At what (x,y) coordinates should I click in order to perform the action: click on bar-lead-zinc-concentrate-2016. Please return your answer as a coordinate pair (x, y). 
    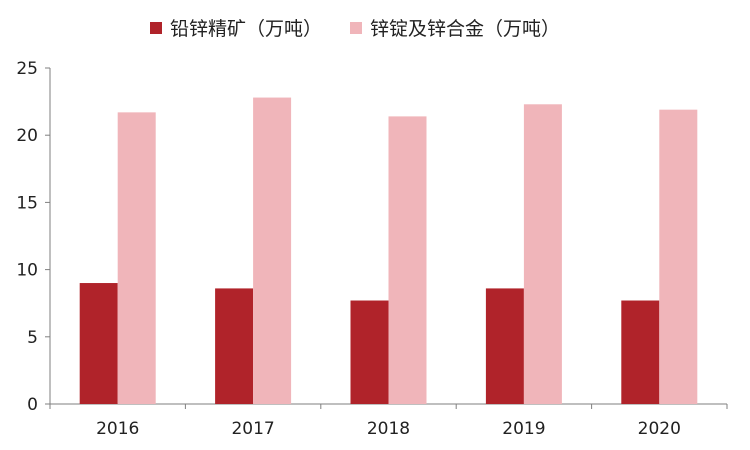
    Looking at the image, I should click on (98, 343).